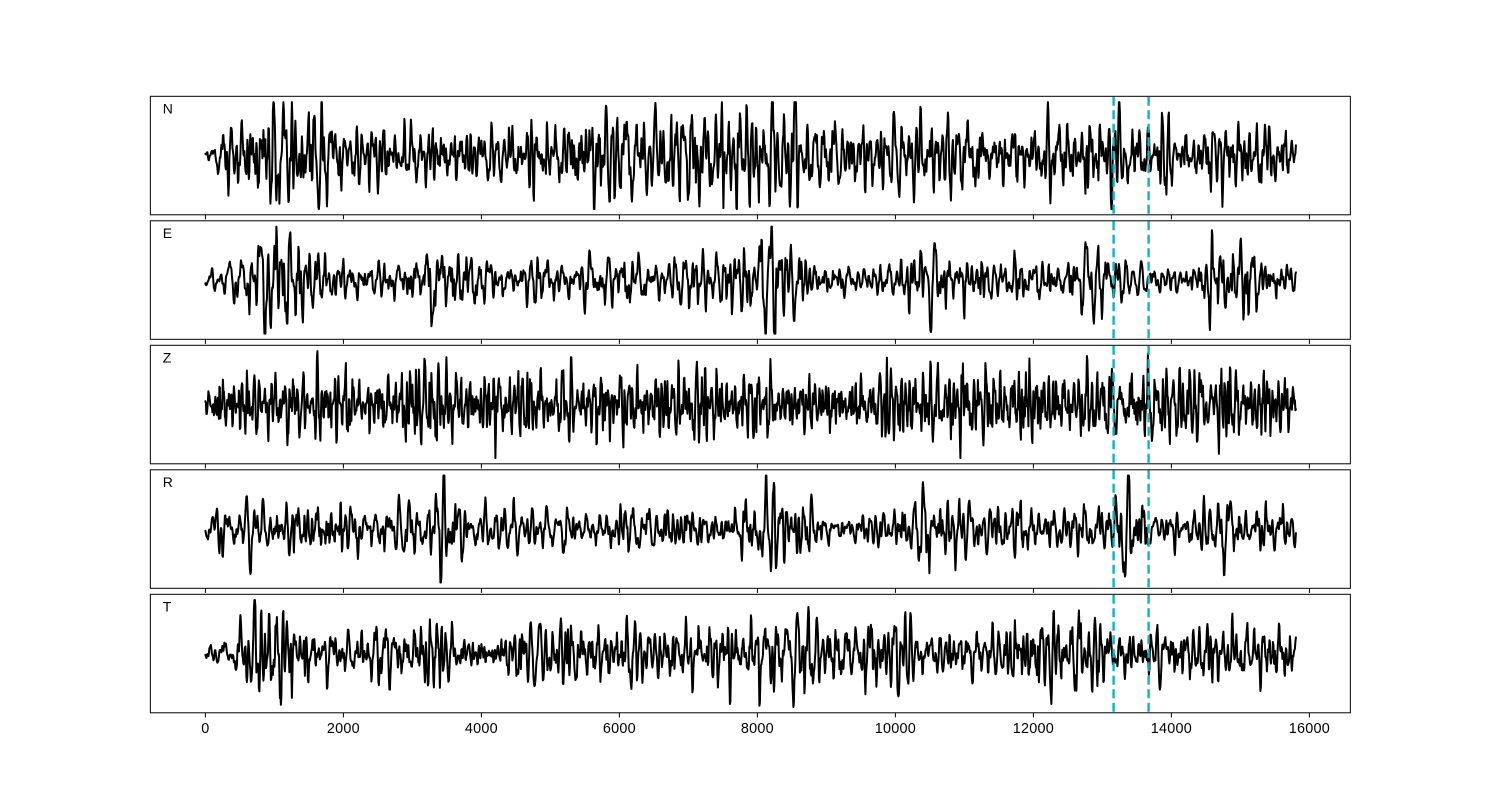 The width and height of the screenshot is (1500, 800). Describe the element at coordinates (757, 729) in the screenshot. I see `svg-text: 8000` at that location.